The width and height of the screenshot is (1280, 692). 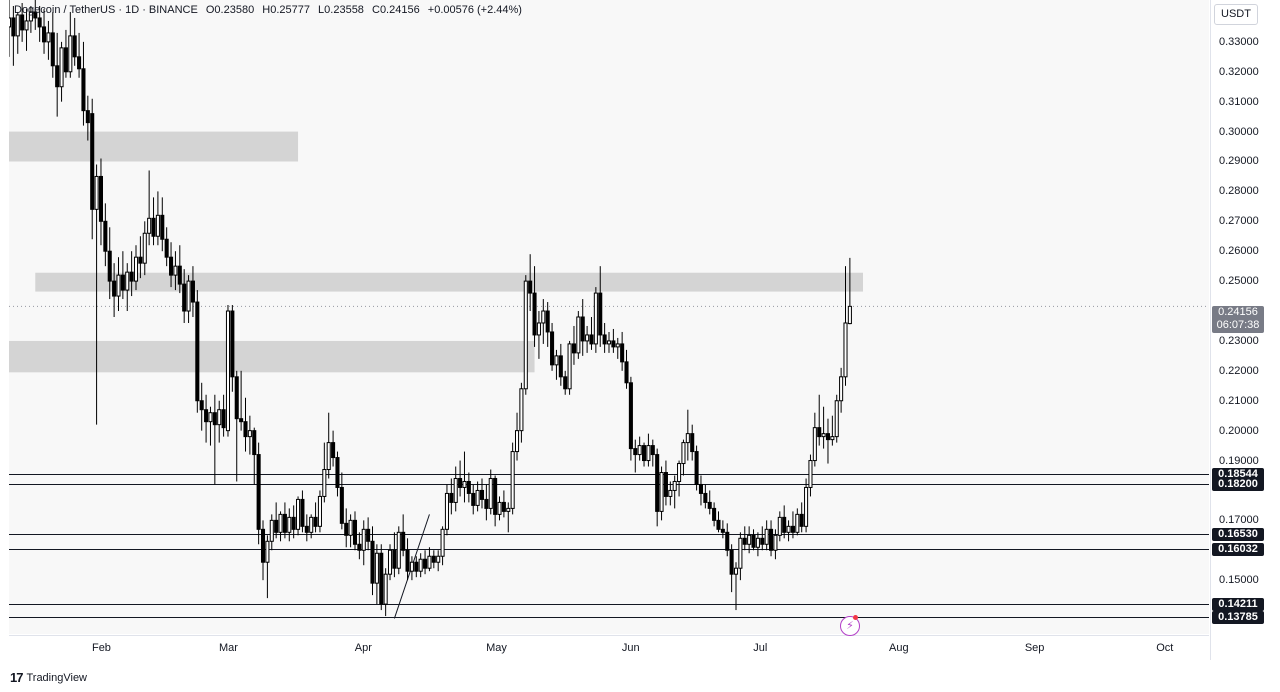 I want to click on price-tick: 0.23000, so click(x=1239, y=340).